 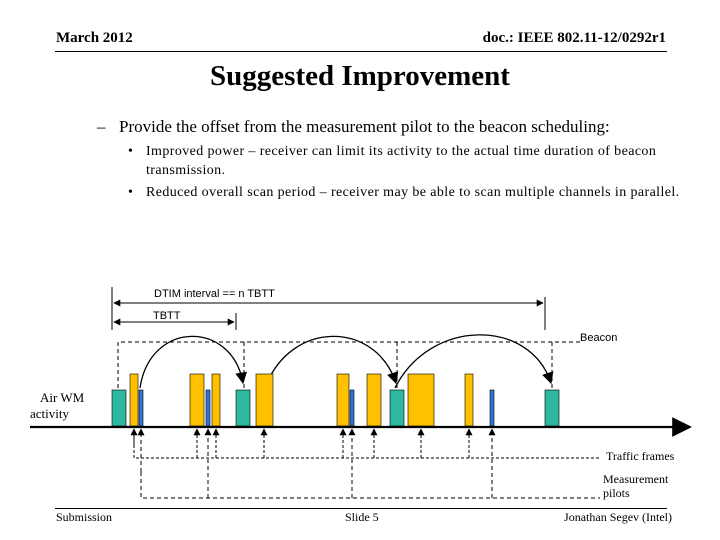 What do you see at coordinates (94, 38) in the screenshot?
I see `header-date: March 2012` at bounding box center [94, 38].